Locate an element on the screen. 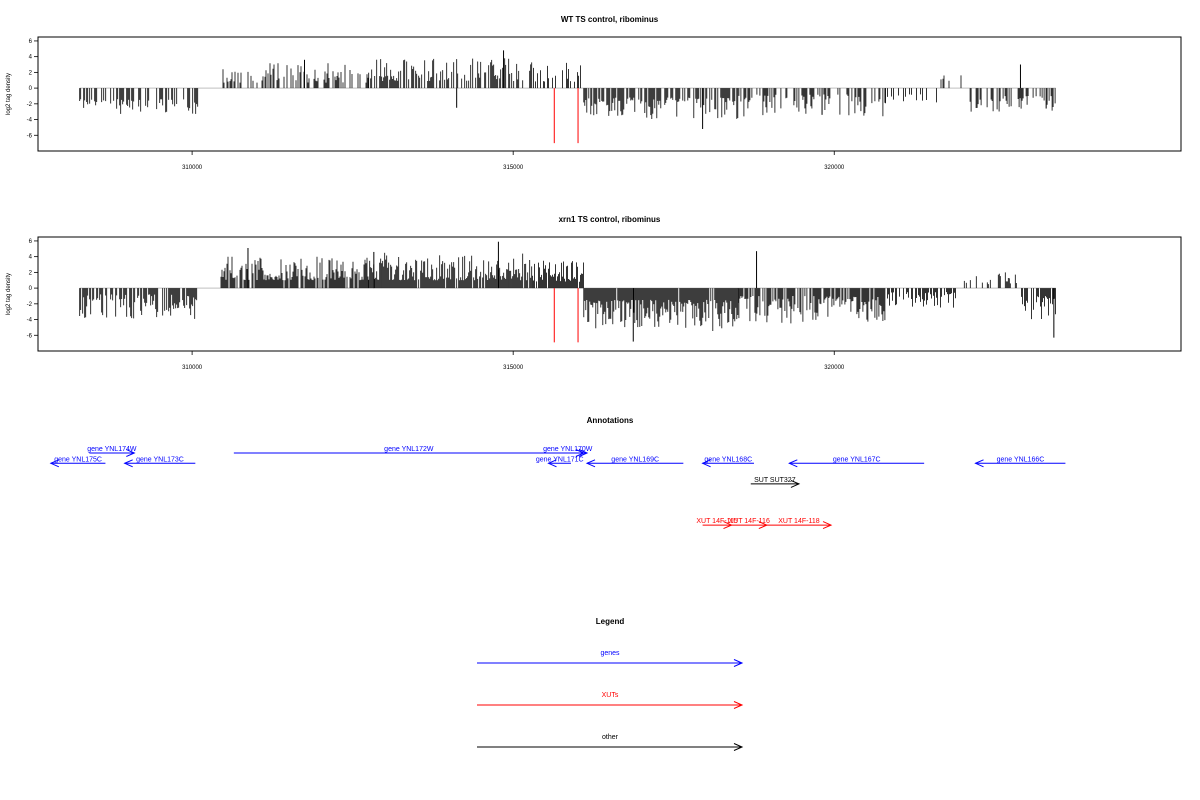 The image size is (1200, 800). legend-label: other is located at coordinates (610, 737).